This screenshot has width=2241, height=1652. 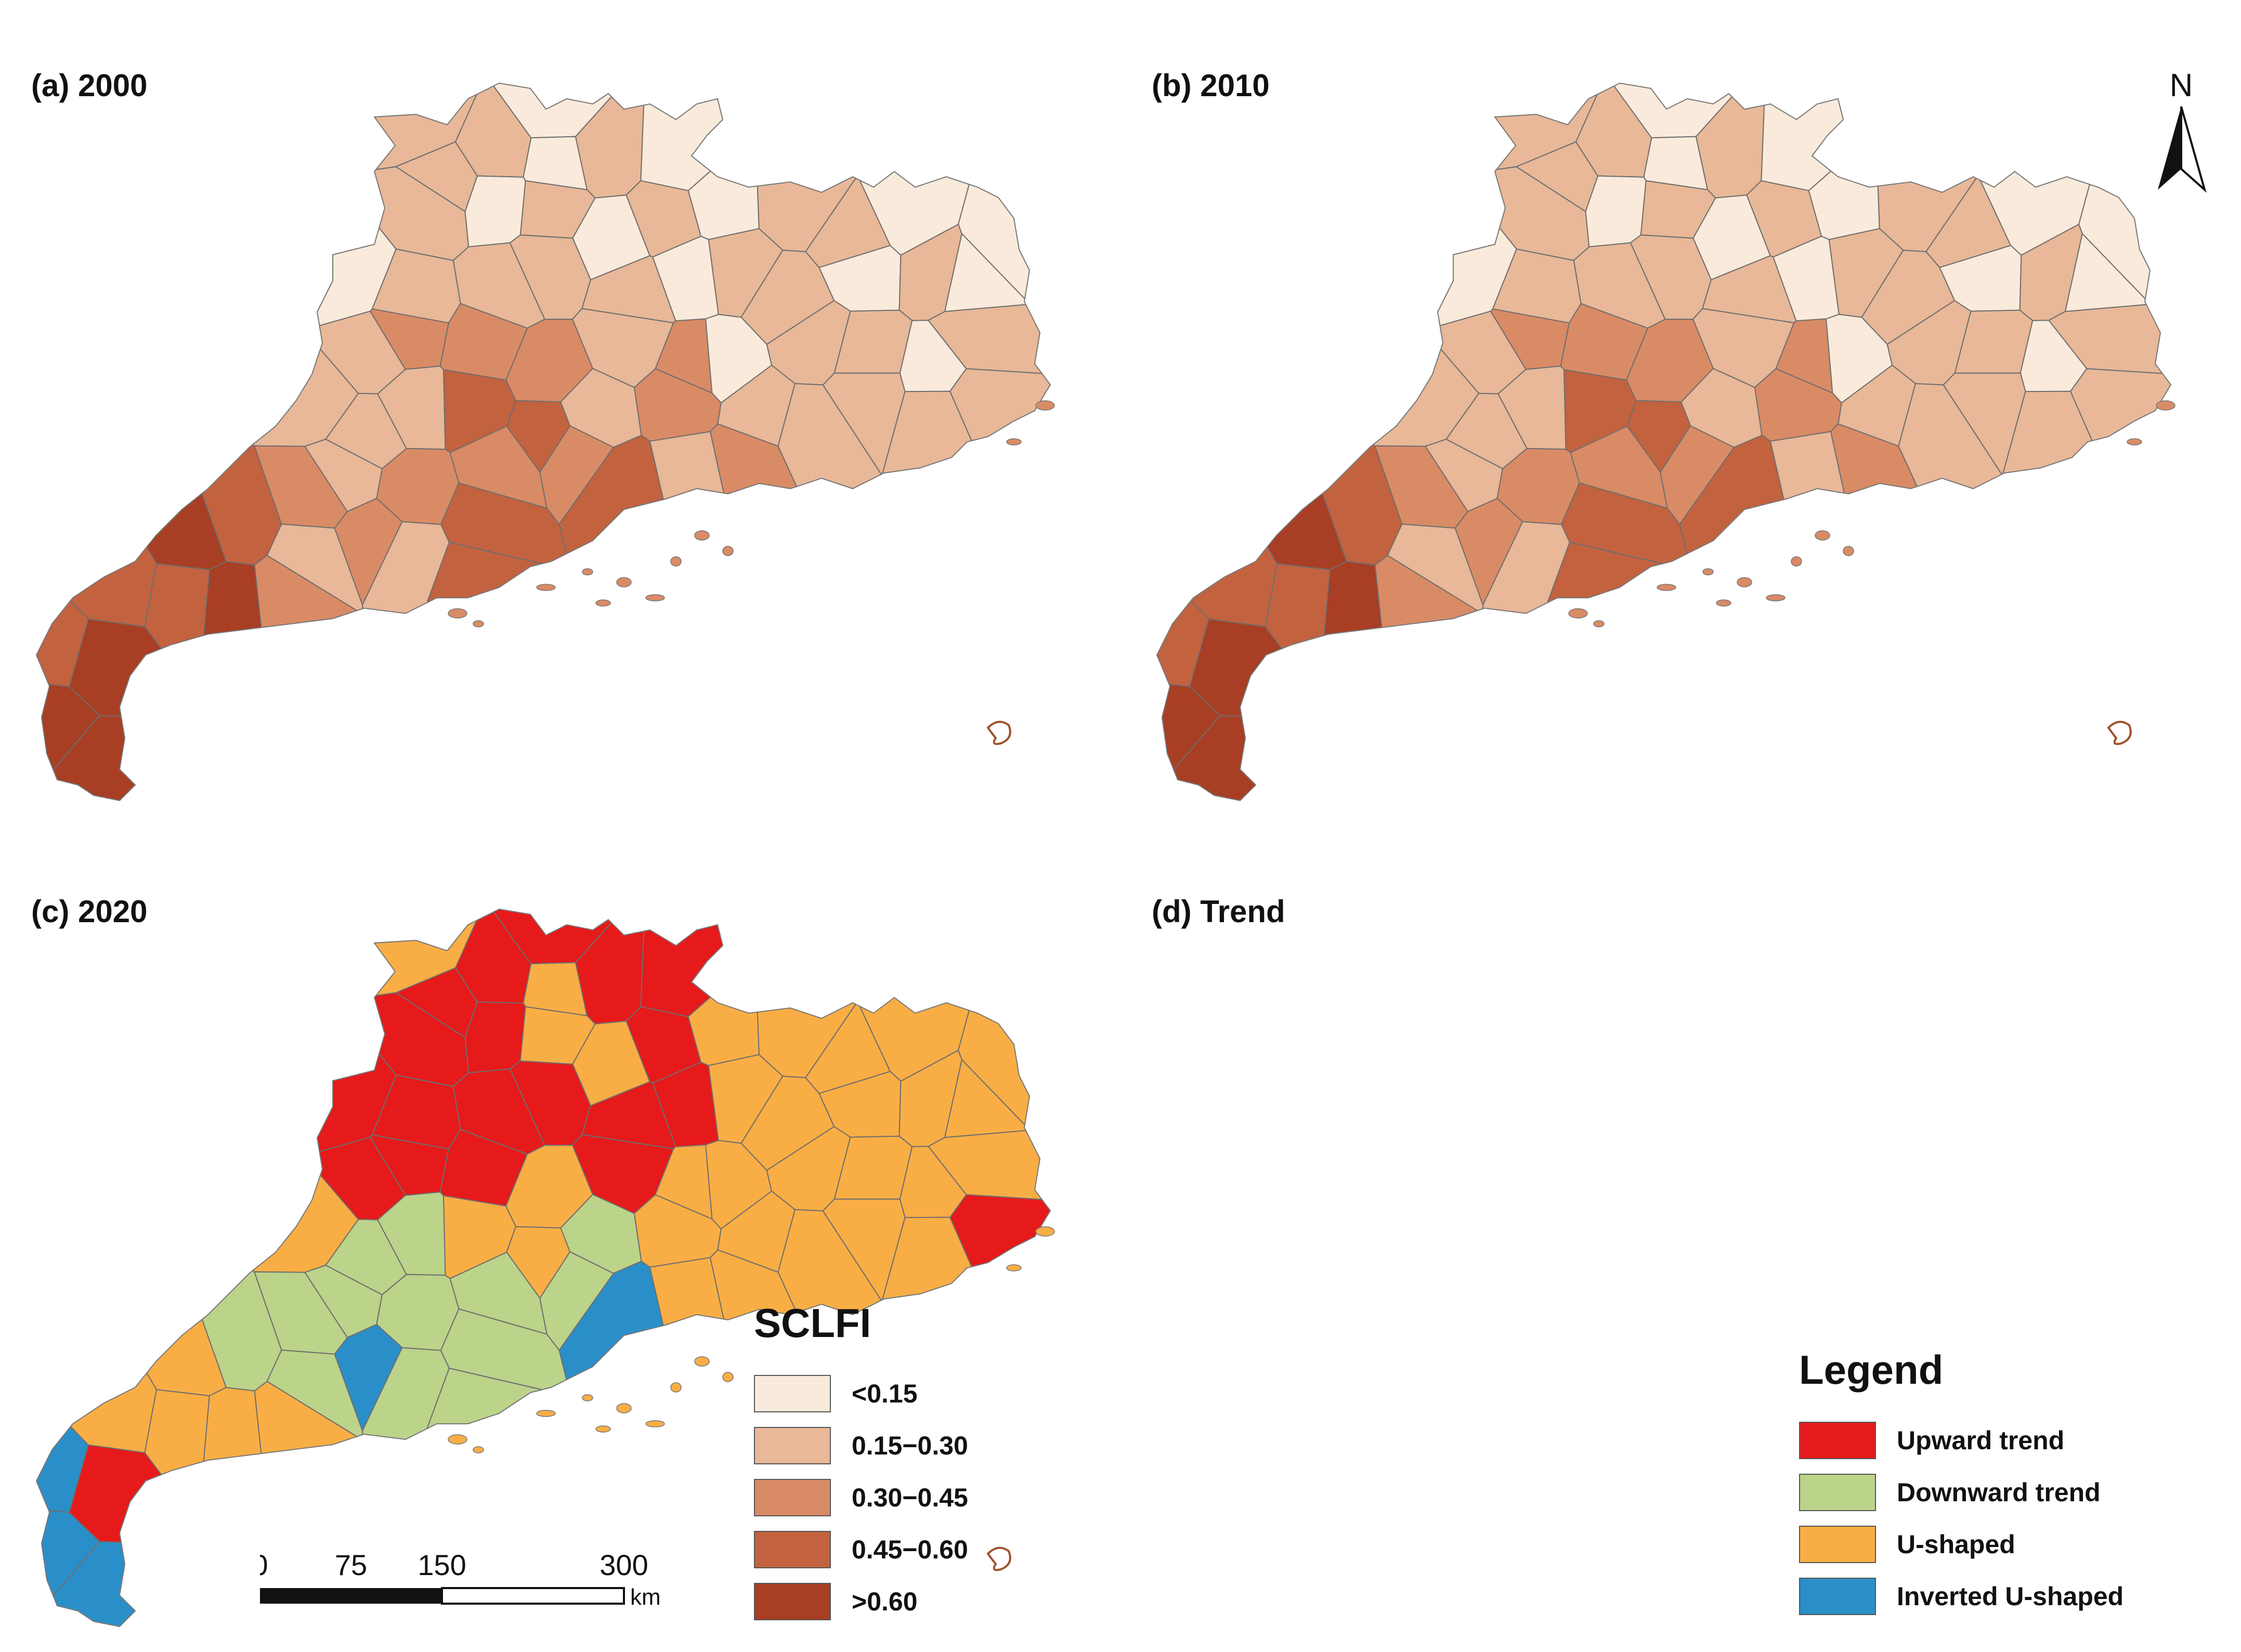 I want to click on north-arrow: N, so click(x=2181, y=133).